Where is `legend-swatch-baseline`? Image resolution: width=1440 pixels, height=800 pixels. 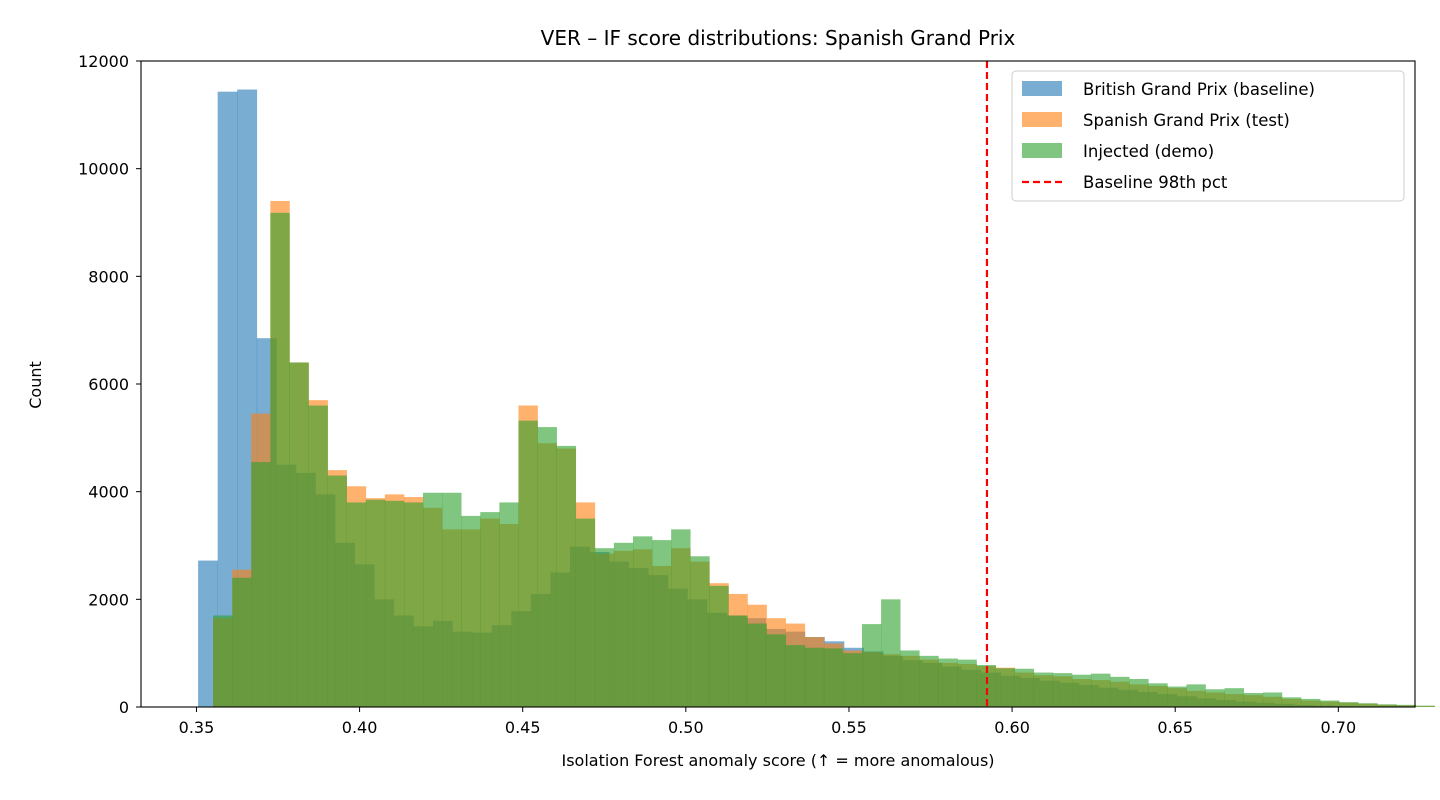
legend-swatch-baseline is located at coordinates (1042, 88).